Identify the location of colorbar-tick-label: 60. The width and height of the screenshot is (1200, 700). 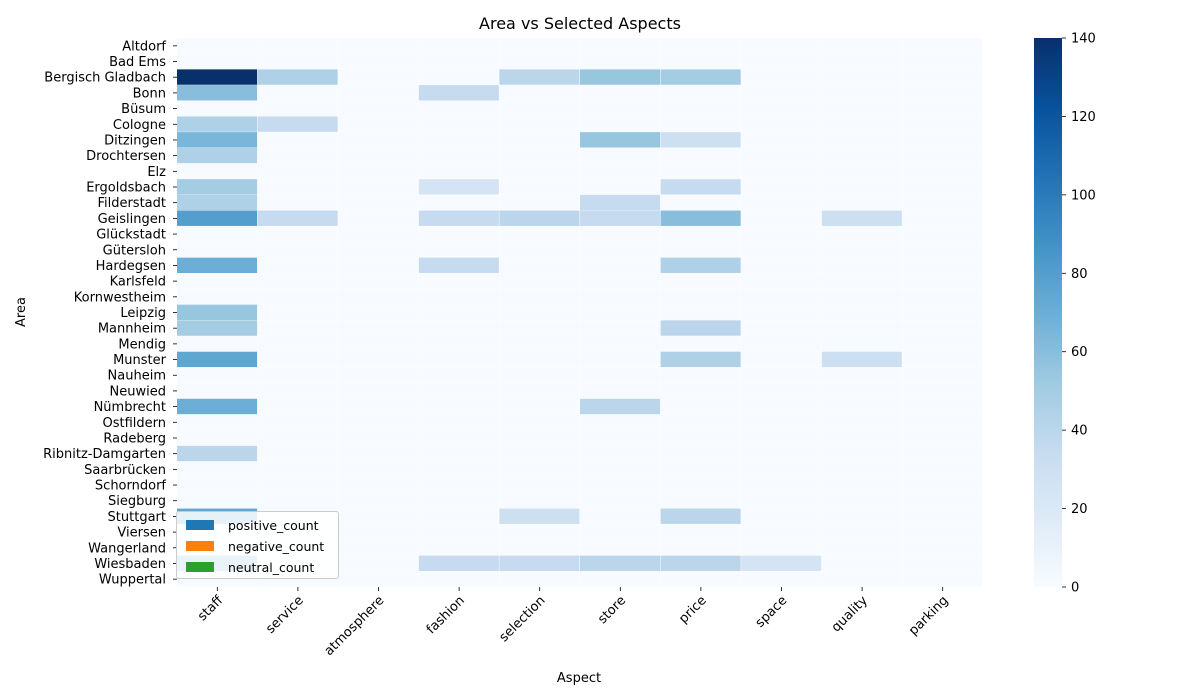
(1079, 352).